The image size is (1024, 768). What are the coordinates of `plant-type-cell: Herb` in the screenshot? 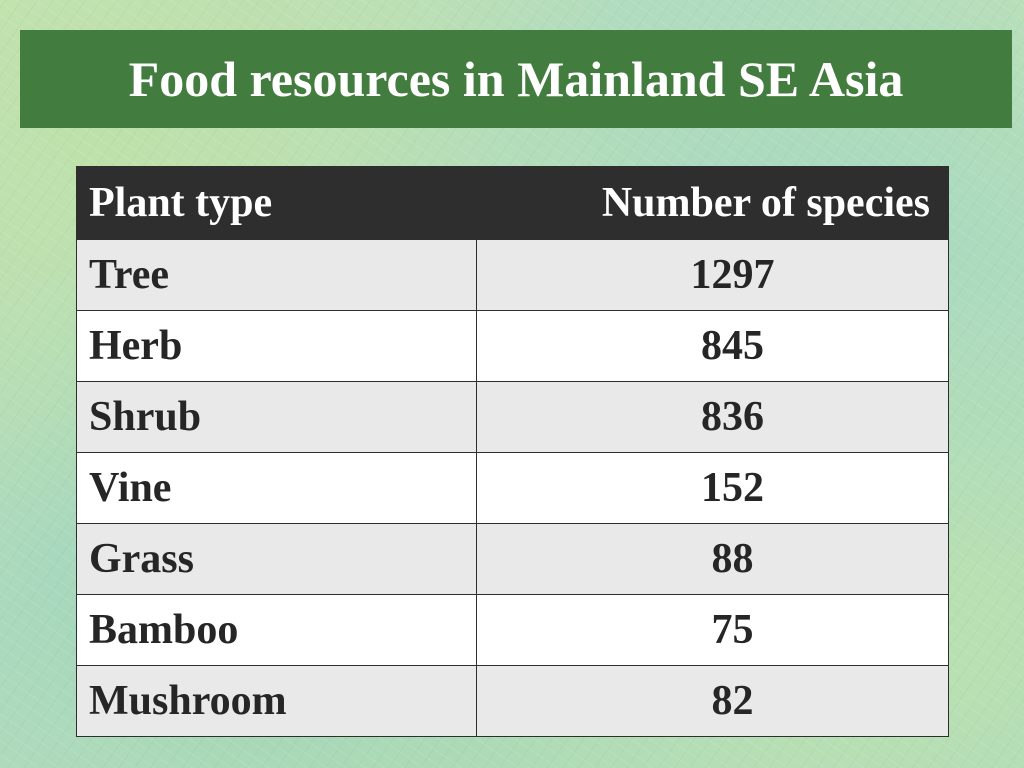 It's located at (276, 346).